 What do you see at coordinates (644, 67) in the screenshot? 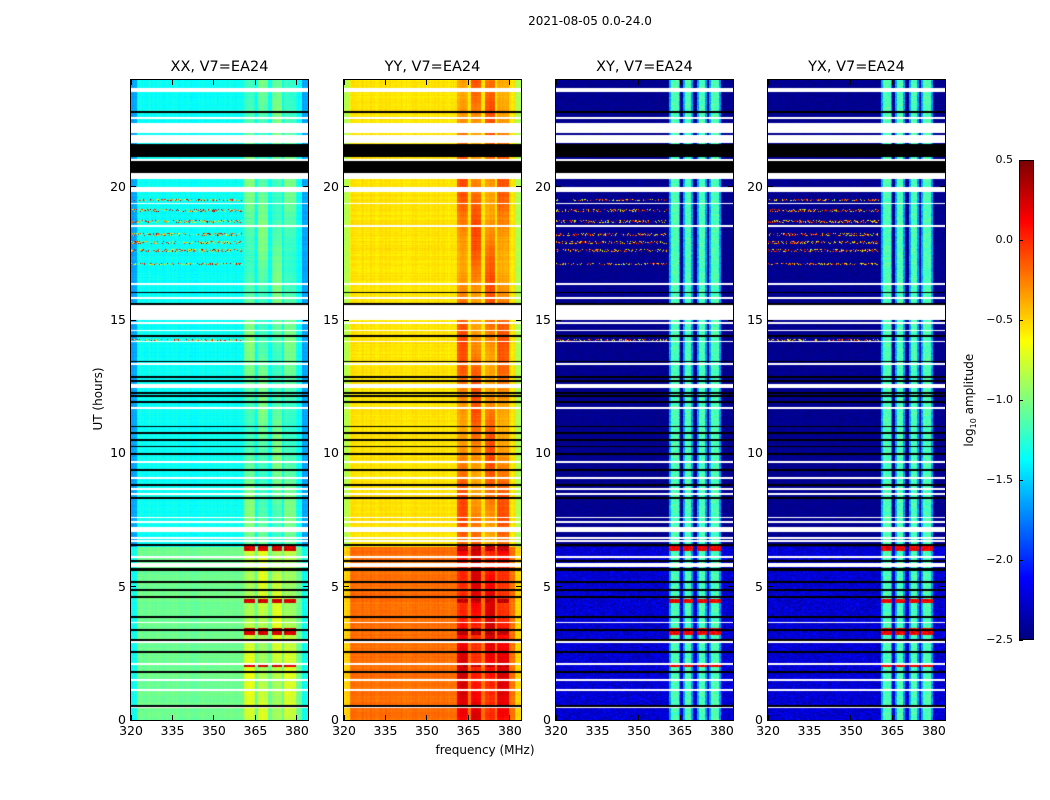
I see `panel-title: XY, V7=EA24` at bounding box center [644, 67].